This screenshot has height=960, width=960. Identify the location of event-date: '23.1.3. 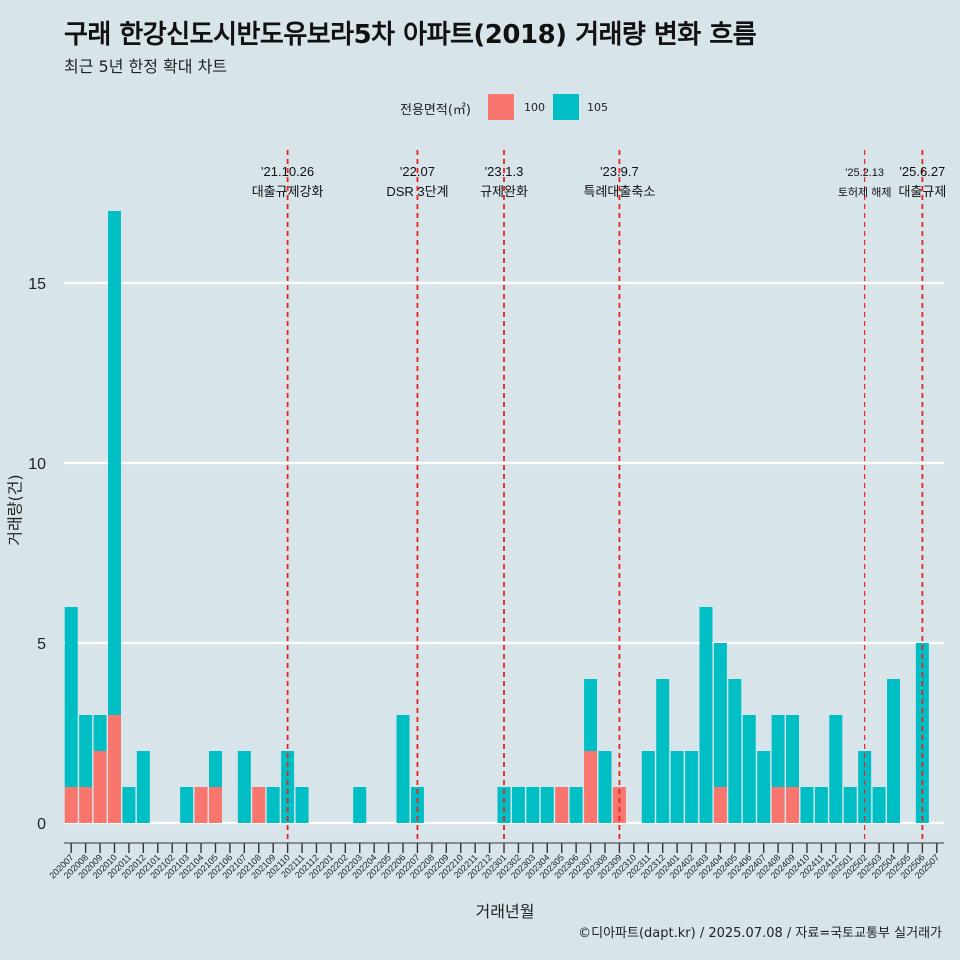
(504, 171).